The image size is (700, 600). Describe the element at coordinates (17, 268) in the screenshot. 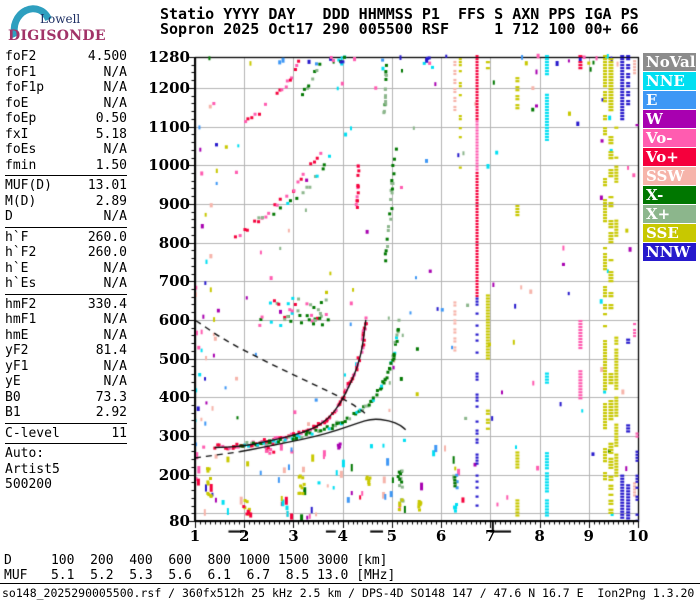

I see `param-label: h`E` at that location.